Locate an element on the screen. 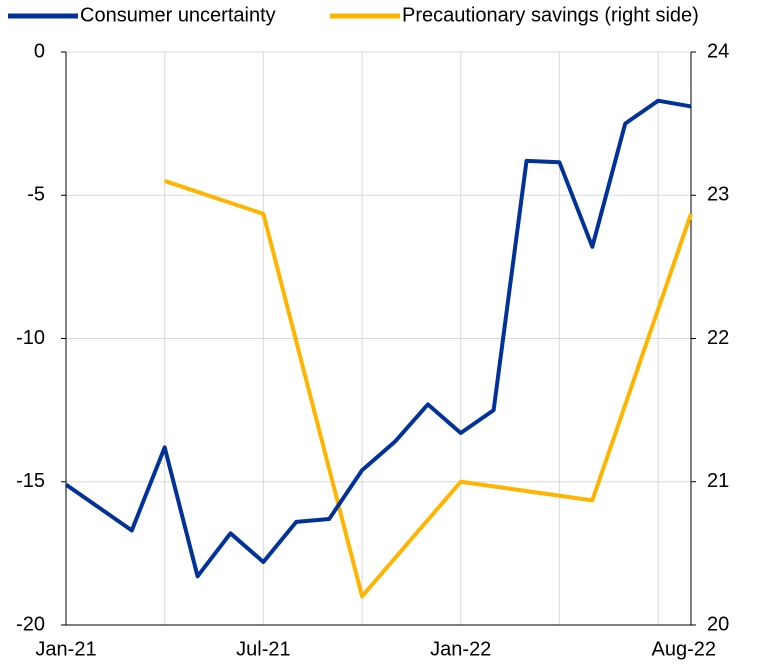 The width and height of the screenshot is (761, 665). x-tick-label: Jul-21 is located at coordinates (263, 649).